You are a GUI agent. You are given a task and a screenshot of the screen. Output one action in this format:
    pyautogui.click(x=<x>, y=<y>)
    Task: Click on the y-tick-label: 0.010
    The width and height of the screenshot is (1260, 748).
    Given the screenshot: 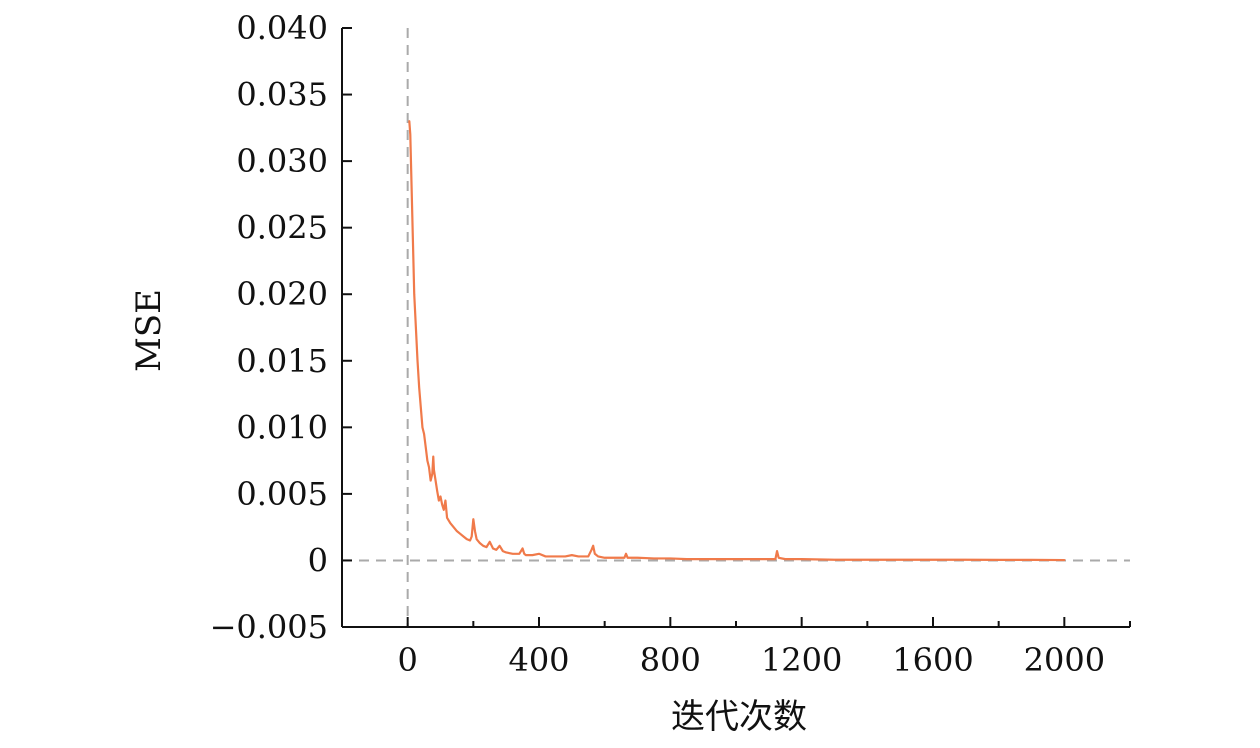 What is the action you would take?
    pyautogui.click(x=282, y=427)
    